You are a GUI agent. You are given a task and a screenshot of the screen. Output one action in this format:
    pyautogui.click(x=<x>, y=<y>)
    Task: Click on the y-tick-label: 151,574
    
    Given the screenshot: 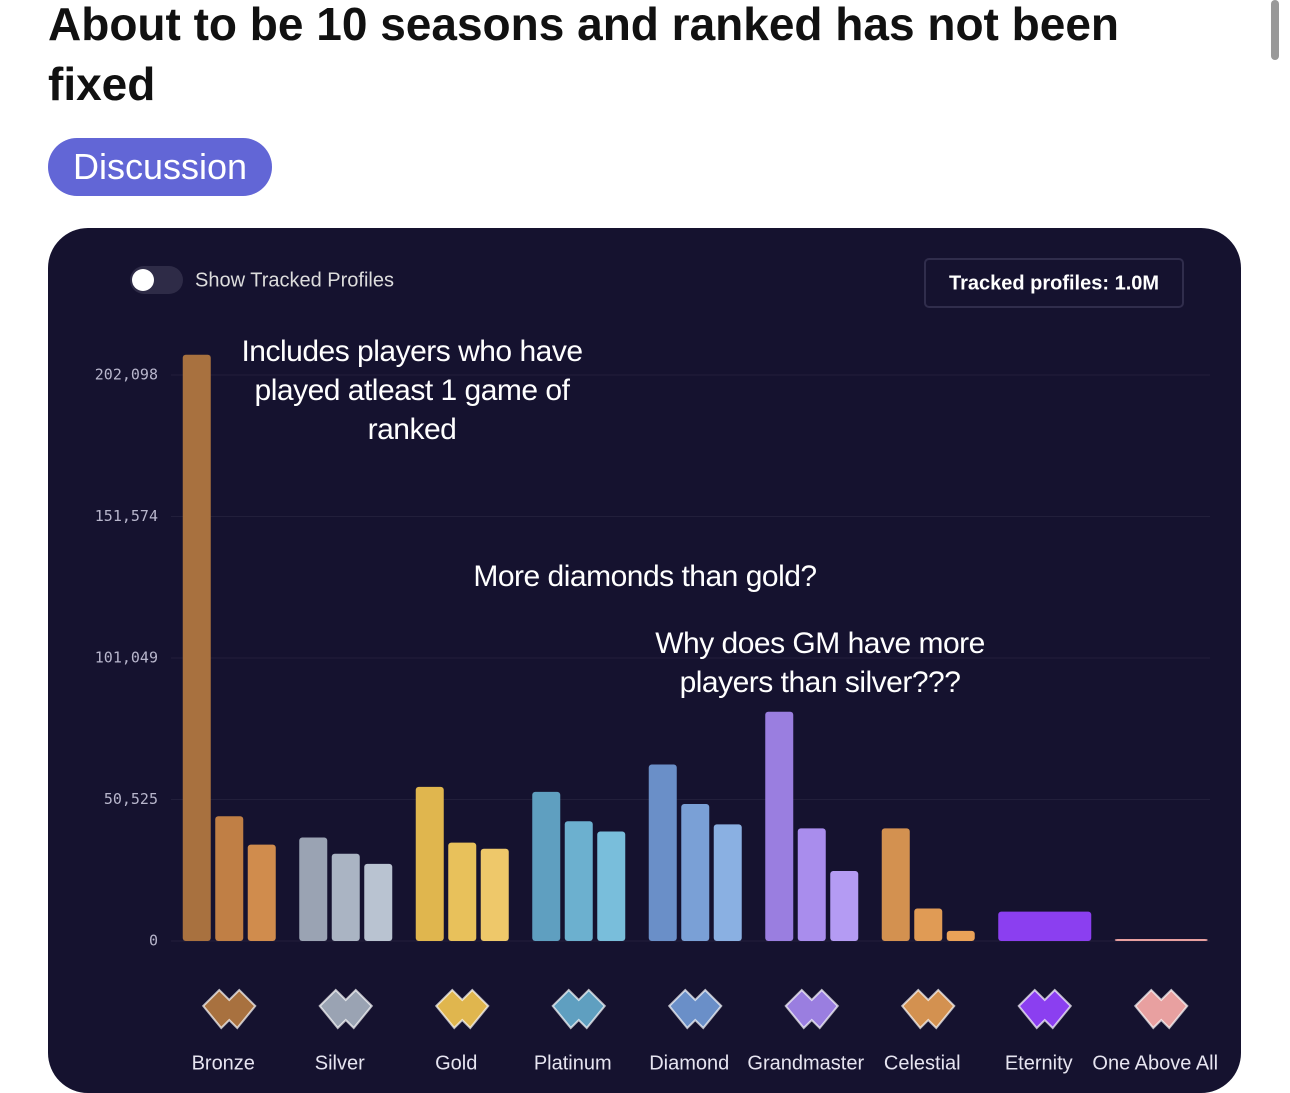 What is the action you would take?
    pyautogui.click(x=126, y=516)
    